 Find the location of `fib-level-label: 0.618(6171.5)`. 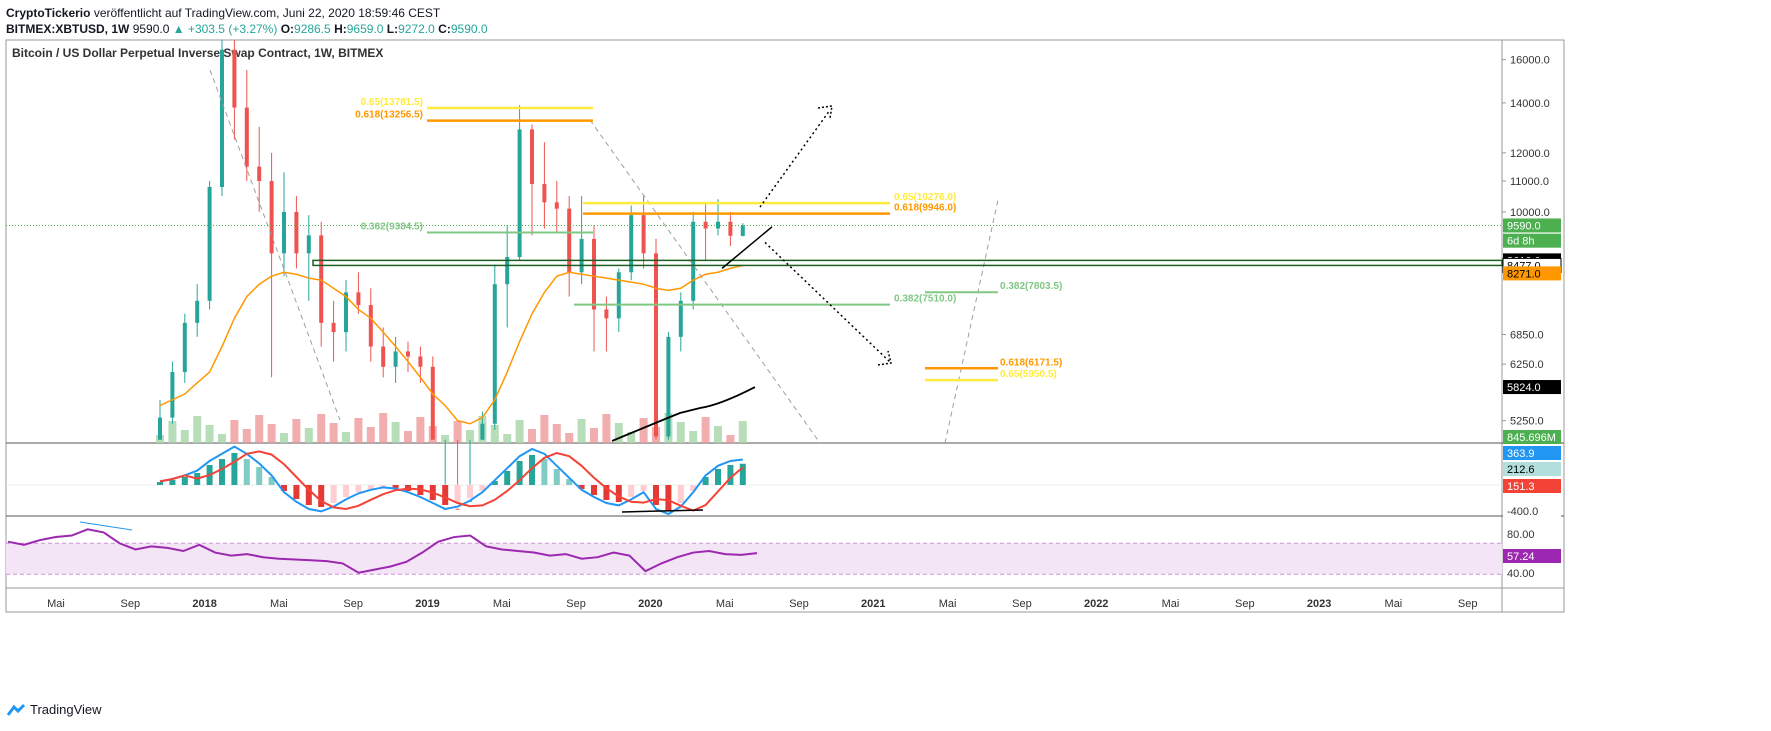

fib-level-label: 0.618(6171.5) is located at coordinates (1031, 362).